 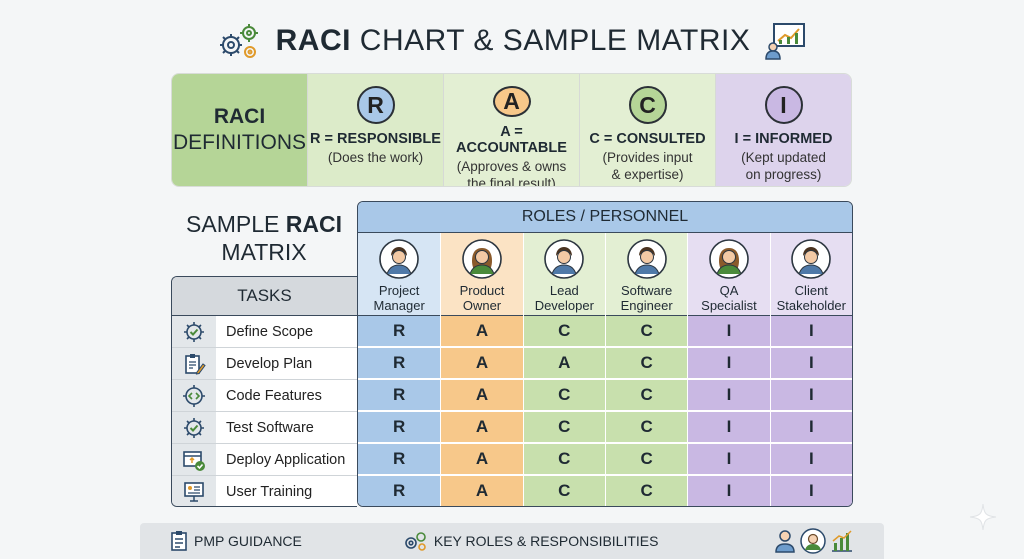 What do you see at coordinates (482, 290) in the screenshot?
I see `role-name-line1: Product` at bounding box center [482, 290].